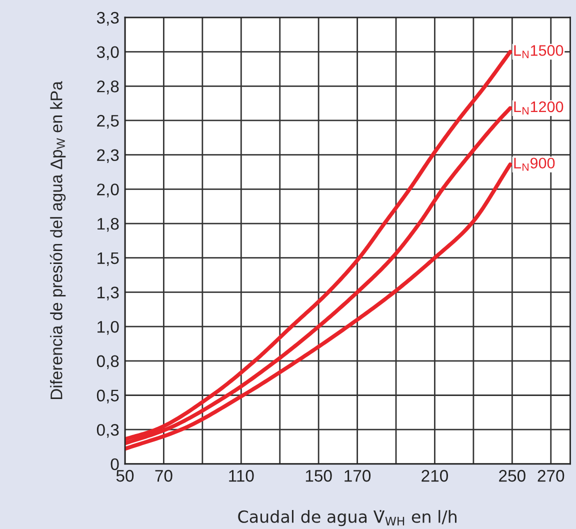 The width and height of the screenshot is (576, 529). What do you see at coordinates (108, 191) in the screenshot?
I see `y-tick-label: 2,0` at bounding box center [108, 191].